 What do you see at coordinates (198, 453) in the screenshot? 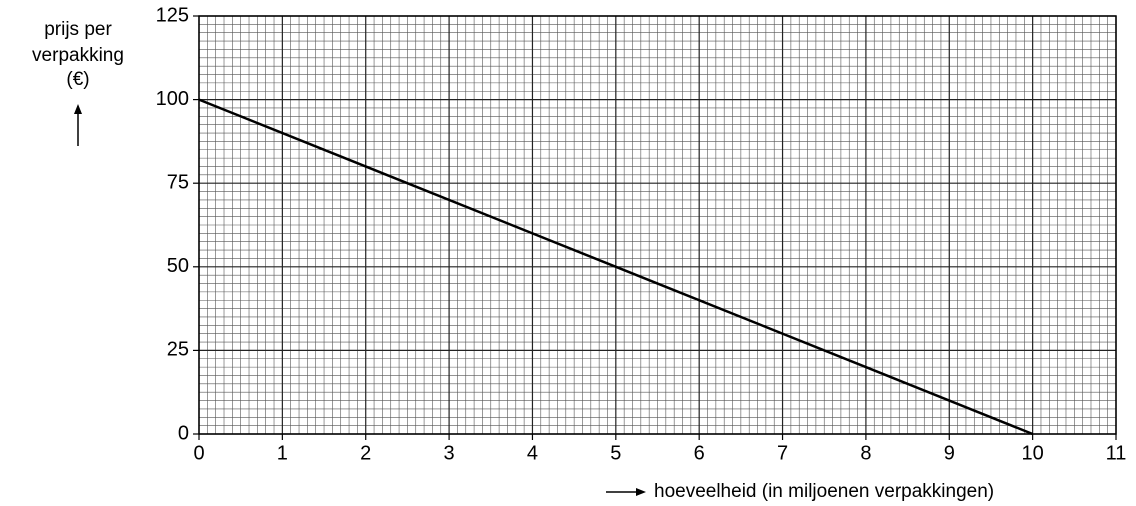
I see `x-tick-label: 0` at bounding box center [198, 453].